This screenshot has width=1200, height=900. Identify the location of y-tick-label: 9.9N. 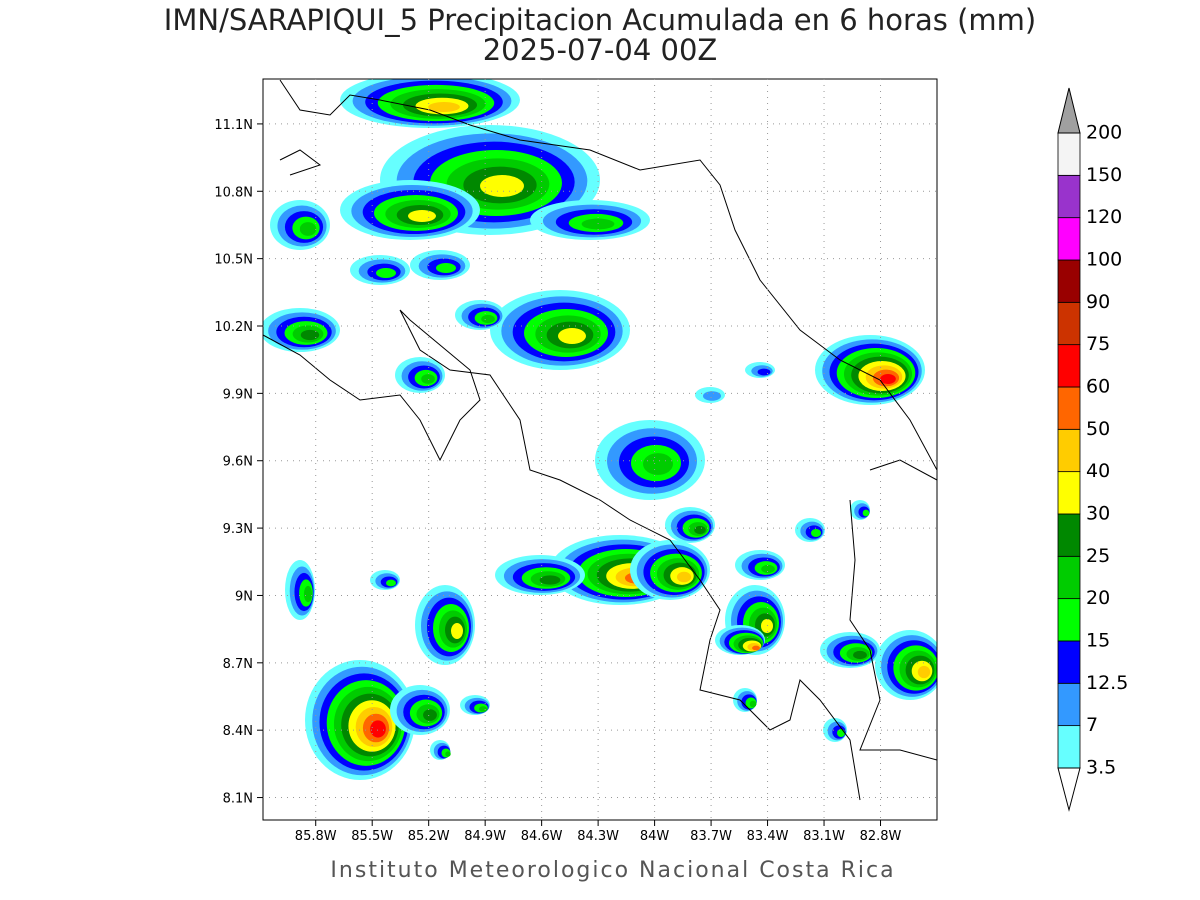
(238, 394).